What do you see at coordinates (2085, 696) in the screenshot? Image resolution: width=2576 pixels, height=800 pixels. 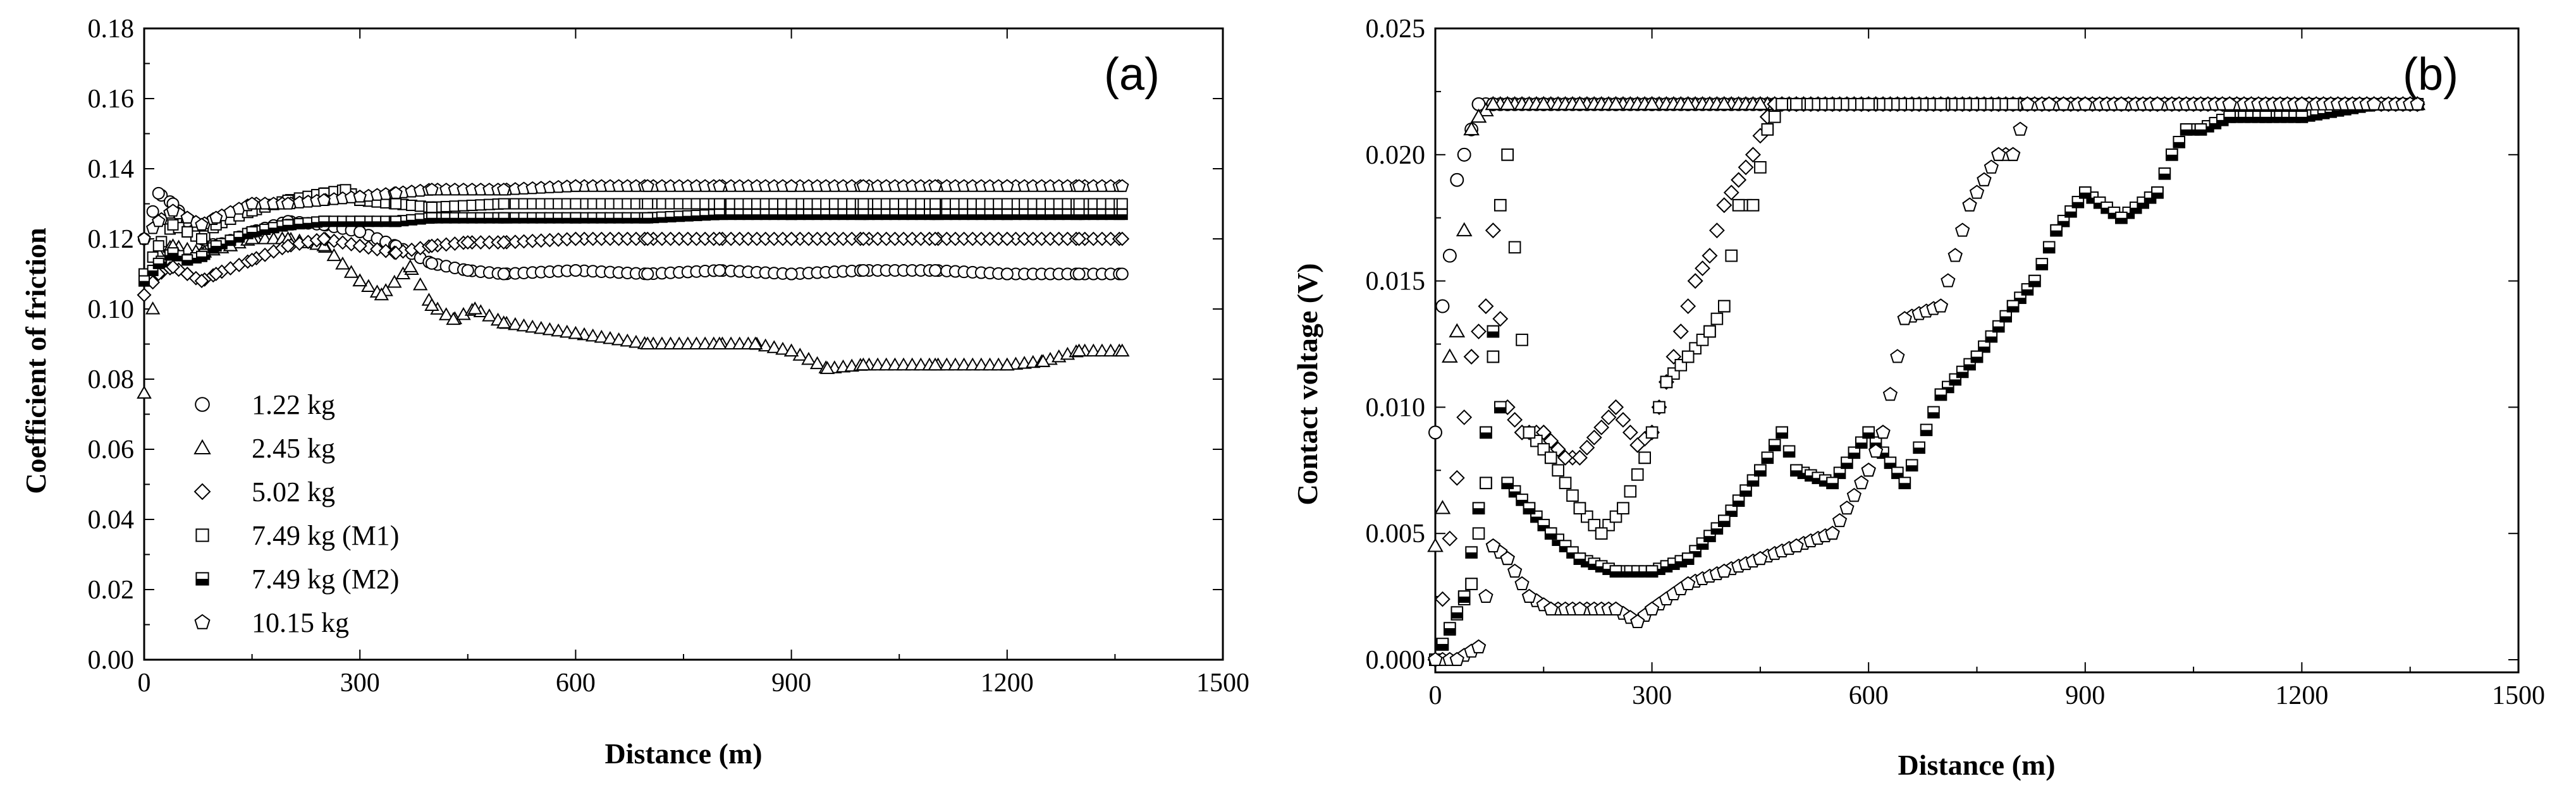 I see `panel-b-x-tick-label: 900` at bounding box center [2085, 696].